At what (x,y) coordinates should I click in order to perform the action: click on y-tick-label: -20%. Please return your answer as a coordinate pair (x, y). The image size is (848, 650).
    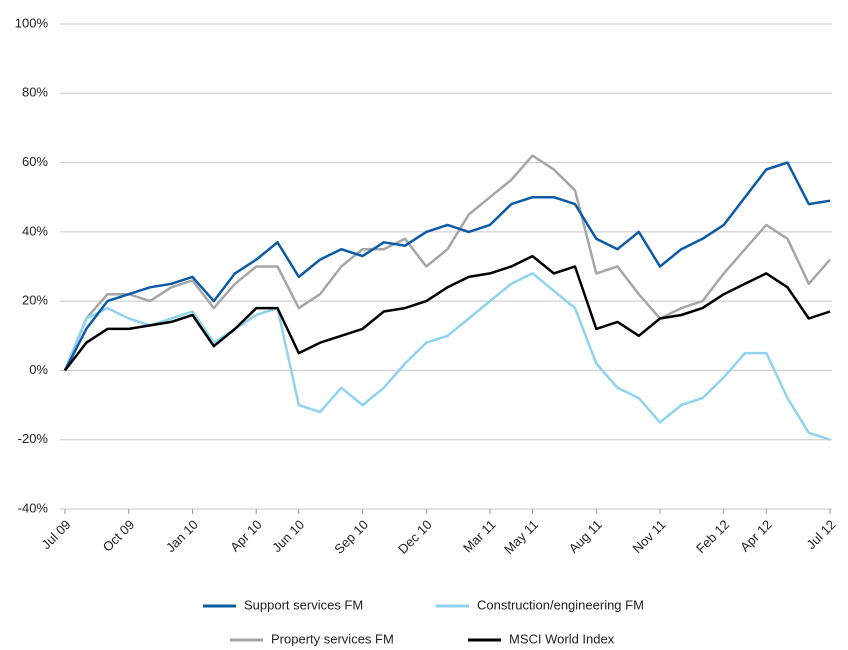
    Looking at the image, I should click on (33, 438).